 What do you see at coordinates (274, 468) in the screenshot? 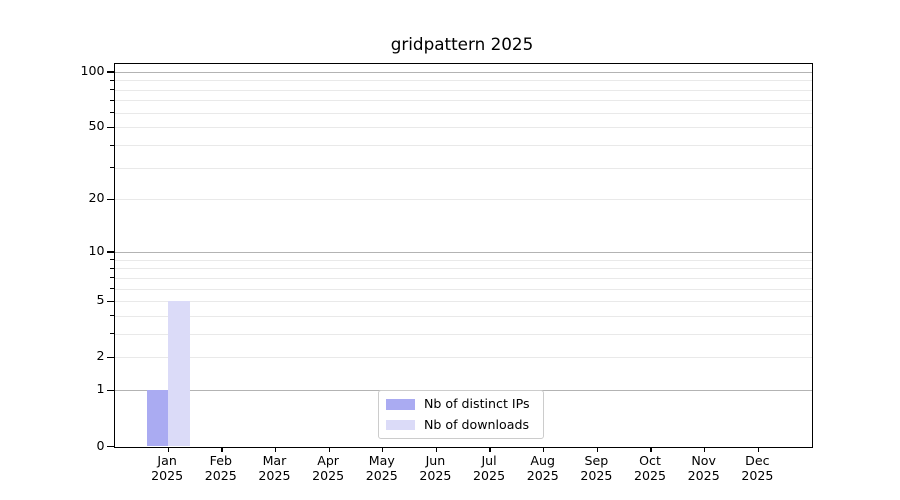
I see `x-tick-label: Mar 2025` at bounding box center [274, 468].